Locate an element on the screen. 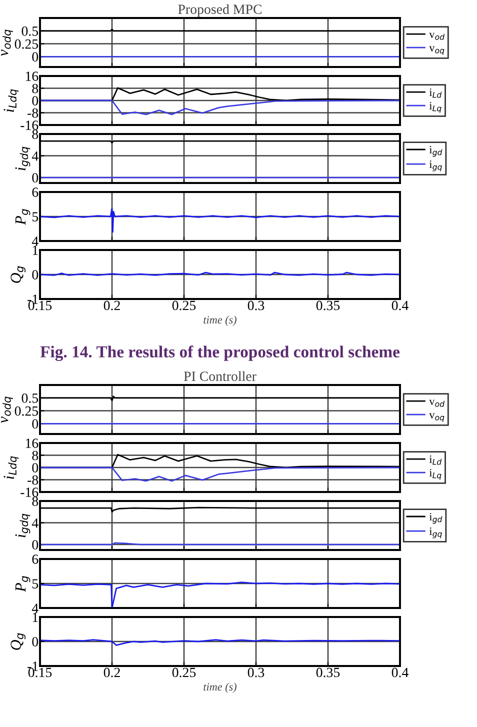  chart-title: PI Controller is located at coordinates (220, 376).